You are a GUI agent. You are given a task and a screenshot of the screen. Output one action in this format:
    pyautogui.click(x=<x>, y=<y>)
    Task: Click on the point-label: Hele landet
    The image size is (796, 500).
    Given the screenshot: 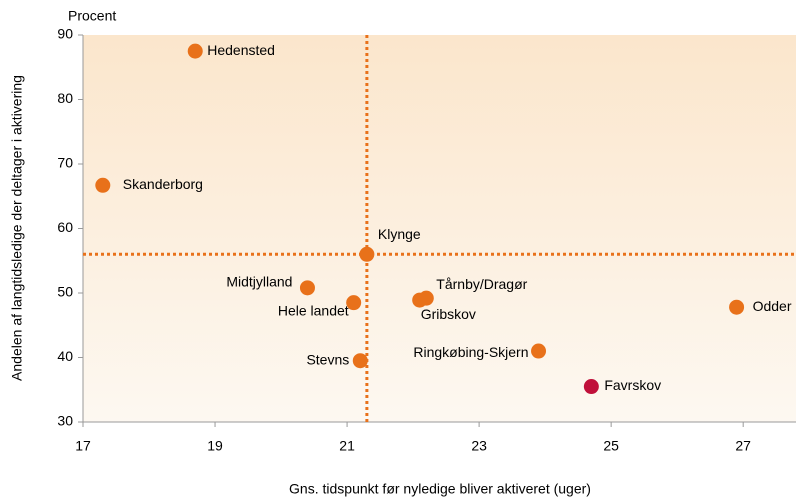 What is the action you would take?
    pyautogui.click(x=313, y=310)
    